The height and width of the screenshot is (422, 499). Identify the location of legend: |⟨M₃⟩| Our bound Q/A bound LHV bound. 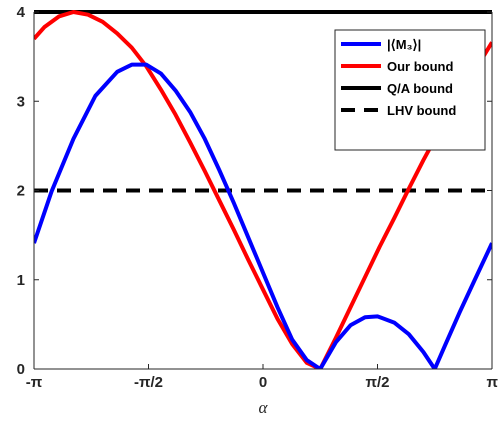
(410, 90).